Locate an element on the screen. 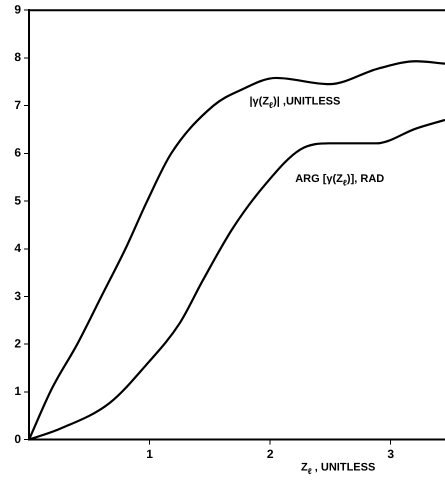 The width and height of the screenshot is (445, 485). y-tick-label: 7 is located at coordinates (18, 105).